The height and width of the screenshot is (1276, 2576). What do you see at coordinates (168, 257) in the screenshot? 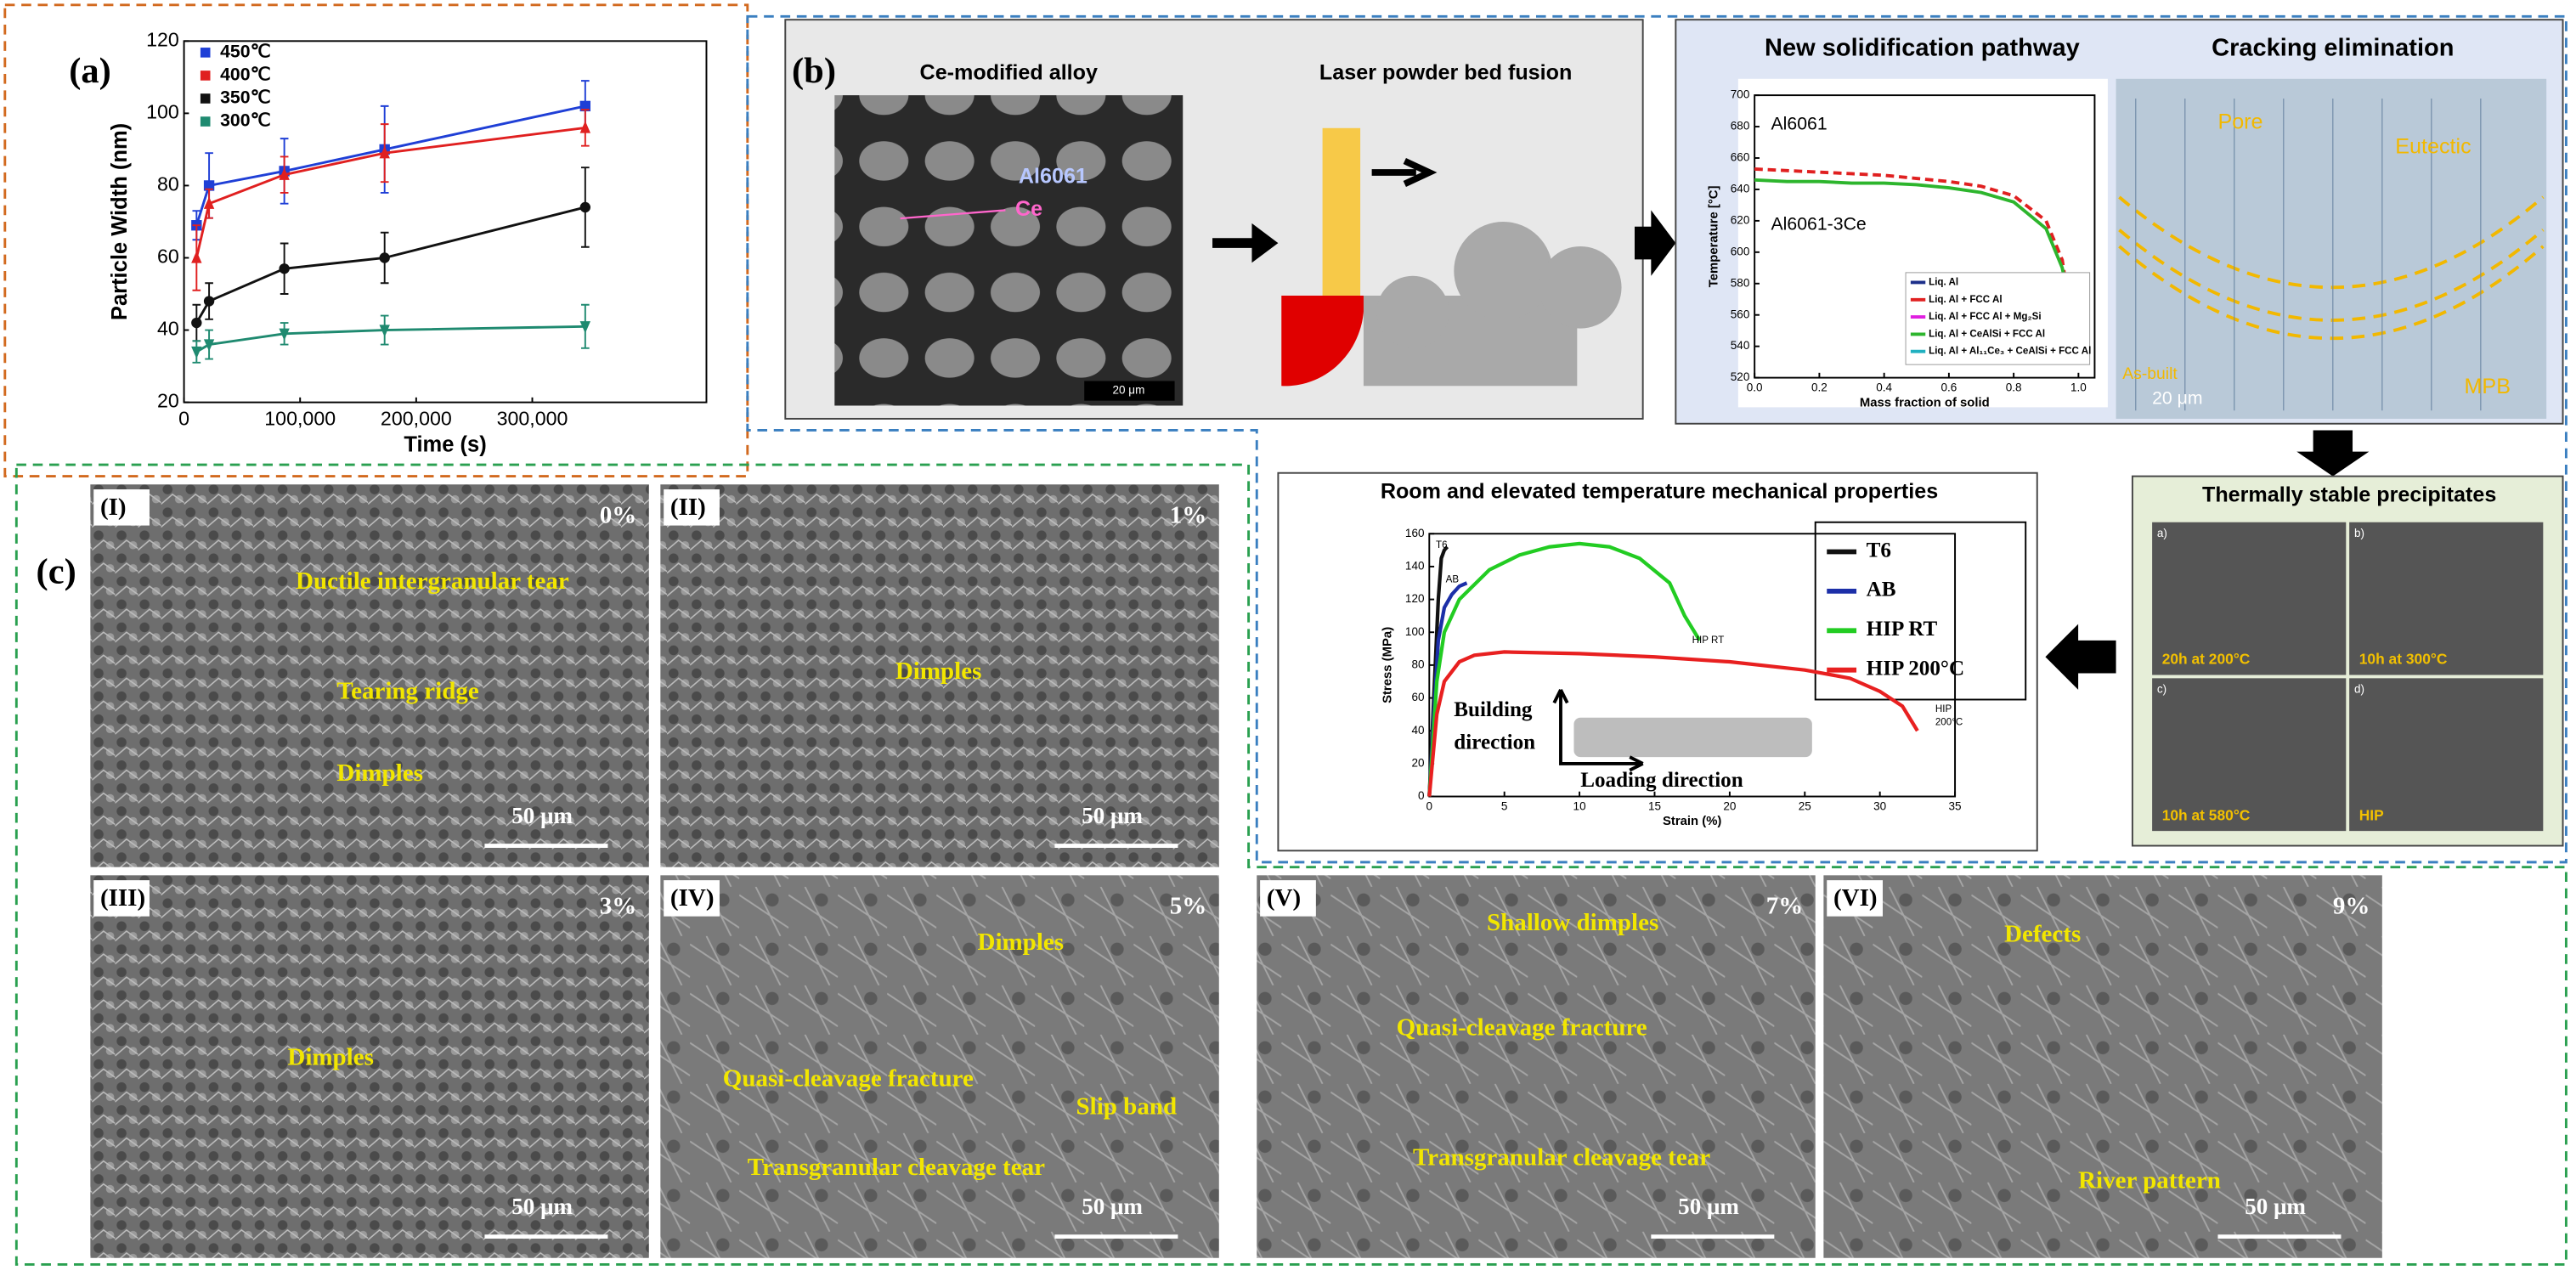
I see `y-tick-label: 60` at bounding box center [168, 257].